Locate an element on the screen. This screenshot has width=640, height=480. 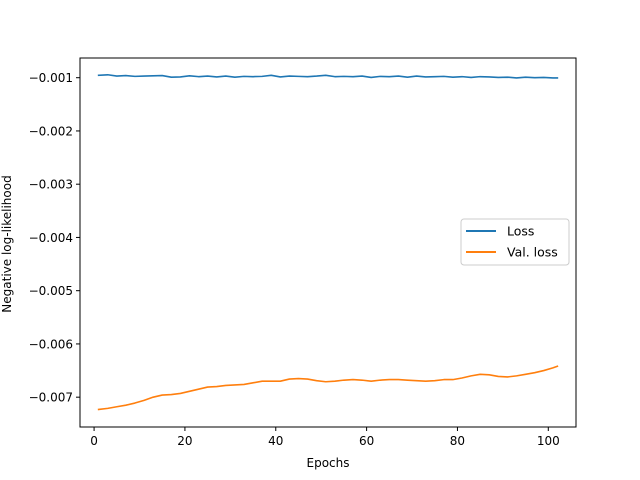
x-axis-label: Epochs is located at coordinates (328, 463).